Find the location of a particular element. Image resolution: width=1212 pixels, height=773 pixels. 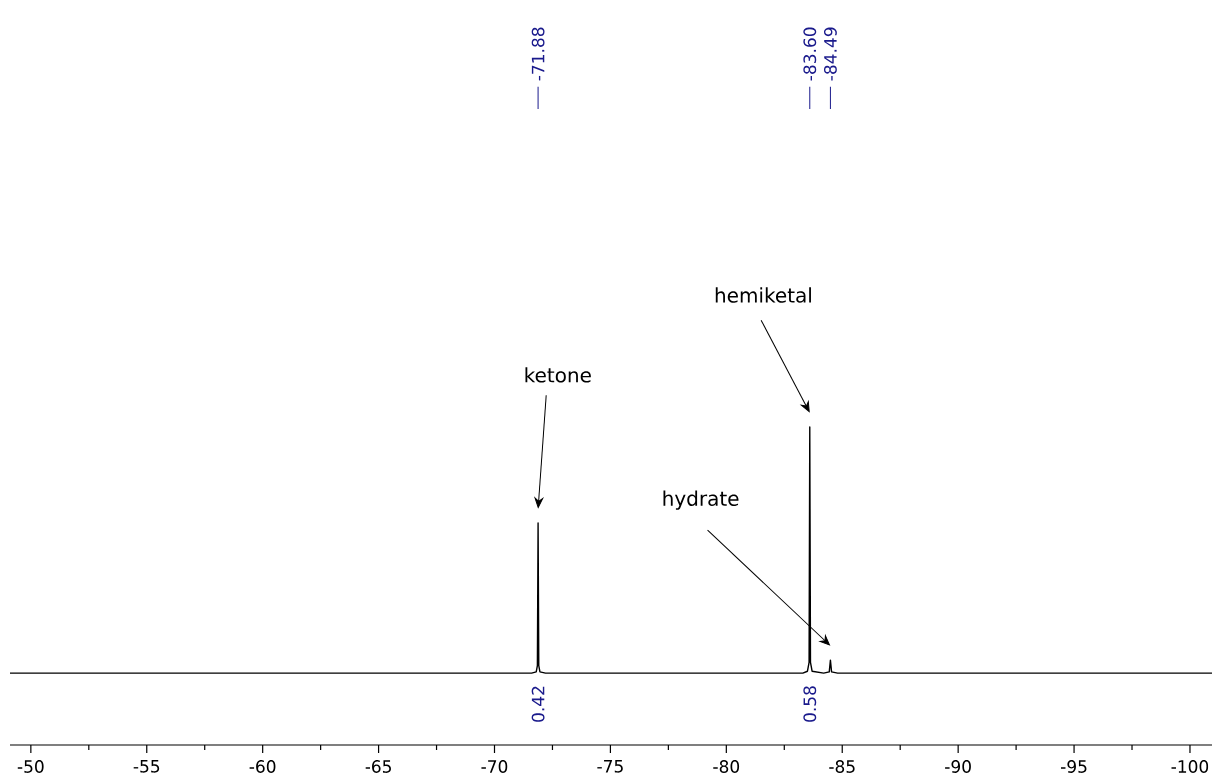

x-tick-label: -50 is located at coordinates (30, 766).